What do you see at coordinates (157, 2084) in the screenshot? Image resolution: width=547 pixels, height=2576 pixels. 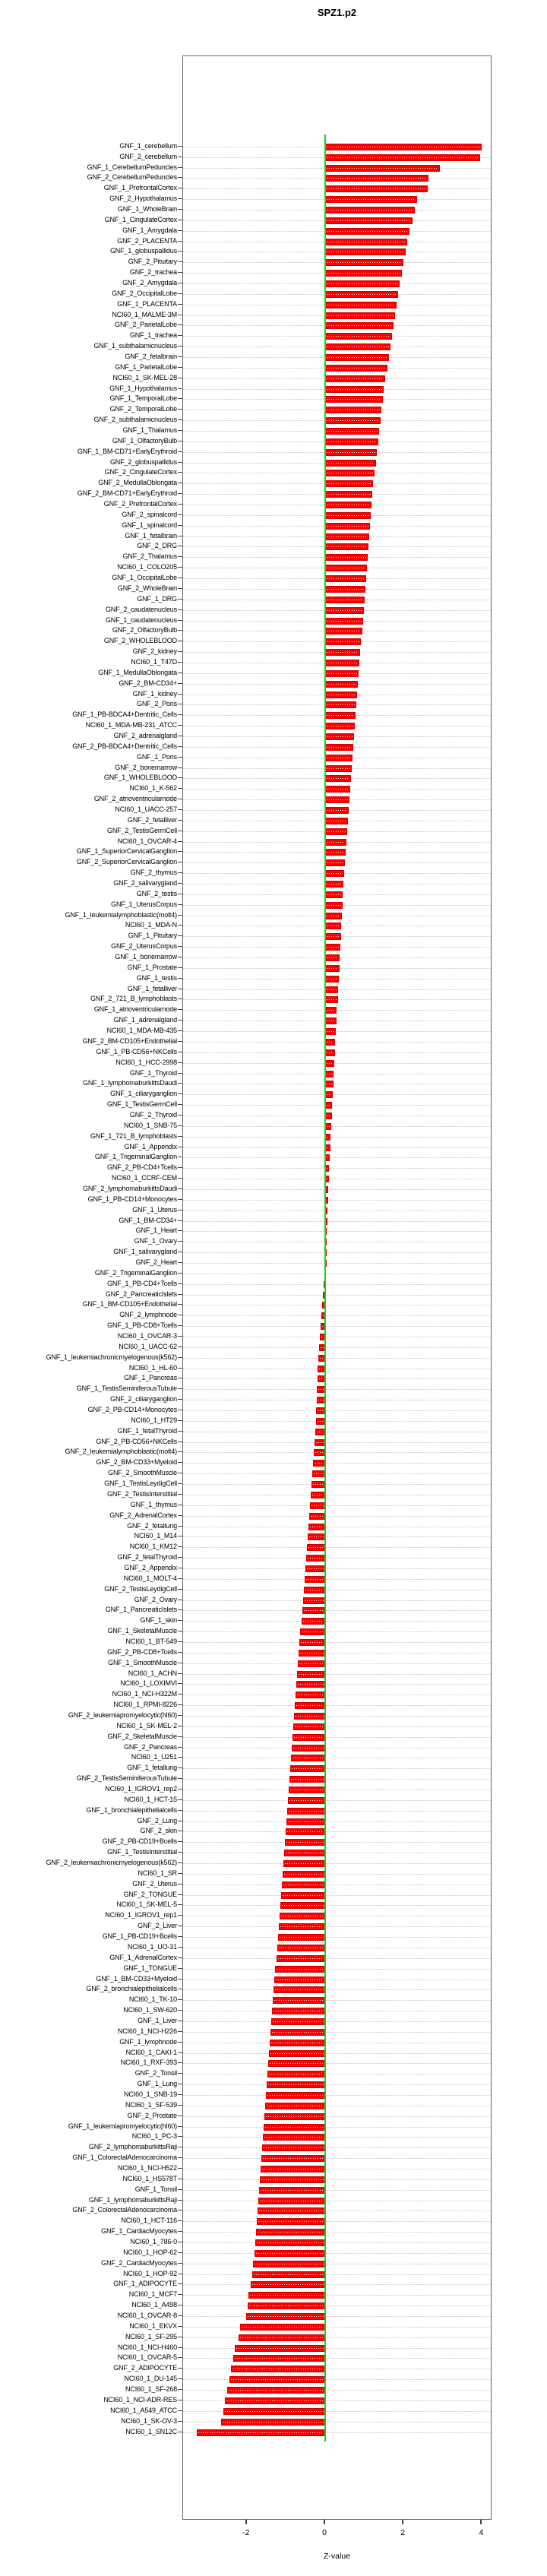 I see `y-label: GNF_1_Lung` at bounding box center [157, 2084].